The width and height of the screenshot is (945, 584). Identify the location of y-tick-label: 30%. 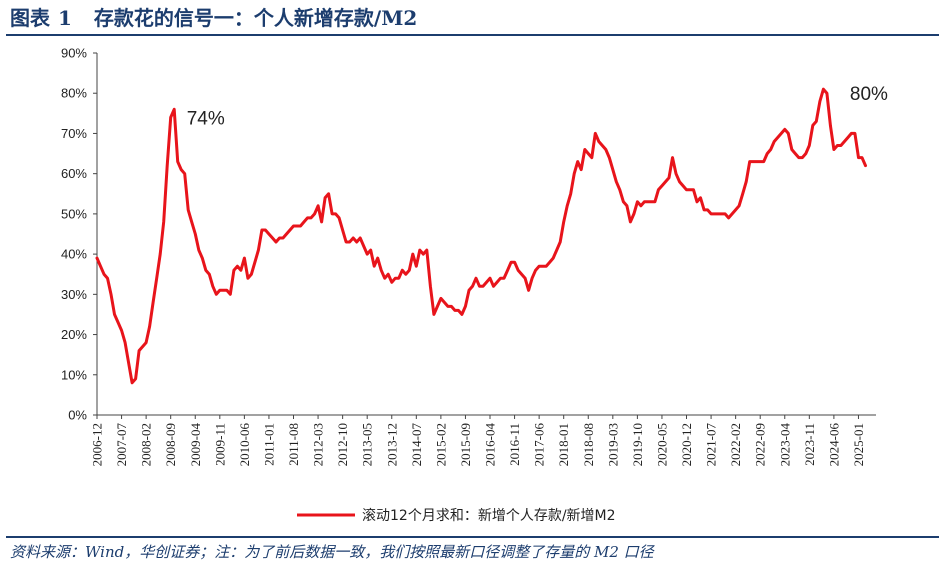
(74, 294).